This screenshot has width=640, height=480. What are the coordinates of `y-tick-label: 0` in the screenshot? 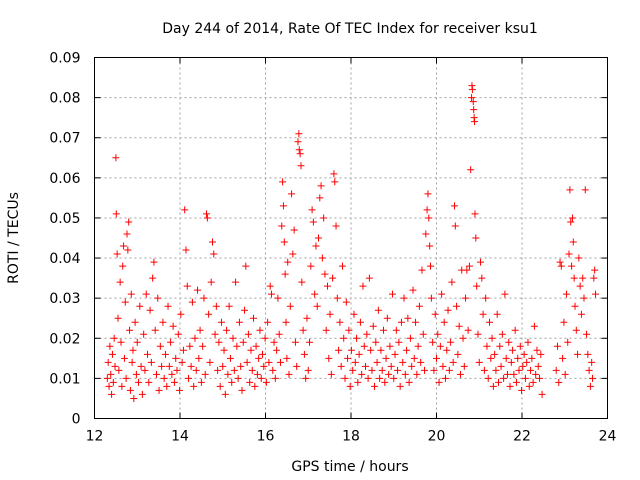 It's located at (76, 420).